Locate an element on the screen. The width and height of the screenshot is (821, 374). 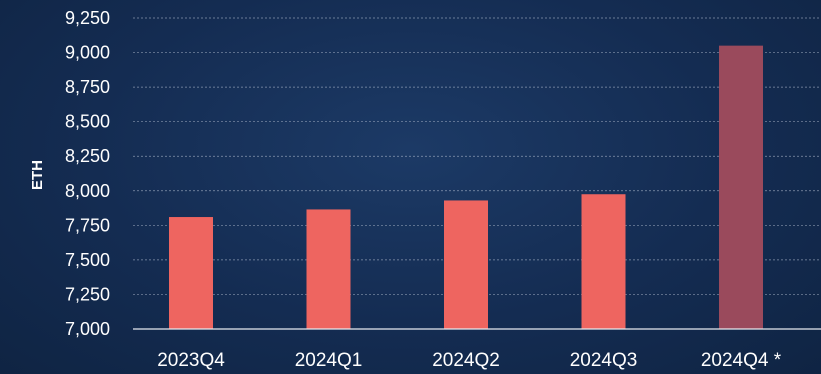
x-tick-label: 2024Q4 * is located at coordinates (741, 360).